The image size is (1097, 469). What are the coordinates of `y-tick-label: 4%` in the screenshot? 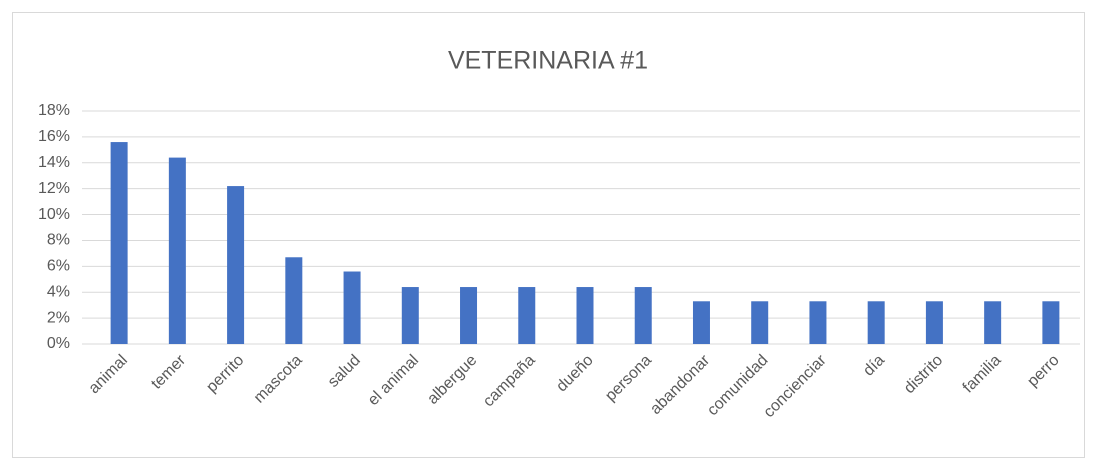 It's located at (58, 291).